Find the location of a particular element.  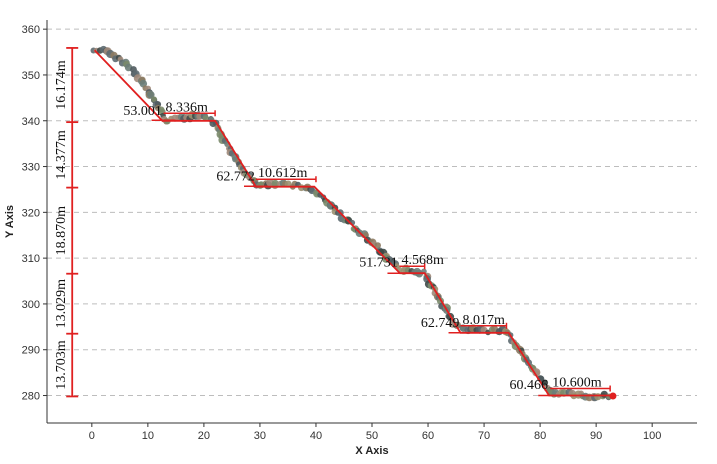

x-tick-label: 60 is located at coordinates (428, 436).